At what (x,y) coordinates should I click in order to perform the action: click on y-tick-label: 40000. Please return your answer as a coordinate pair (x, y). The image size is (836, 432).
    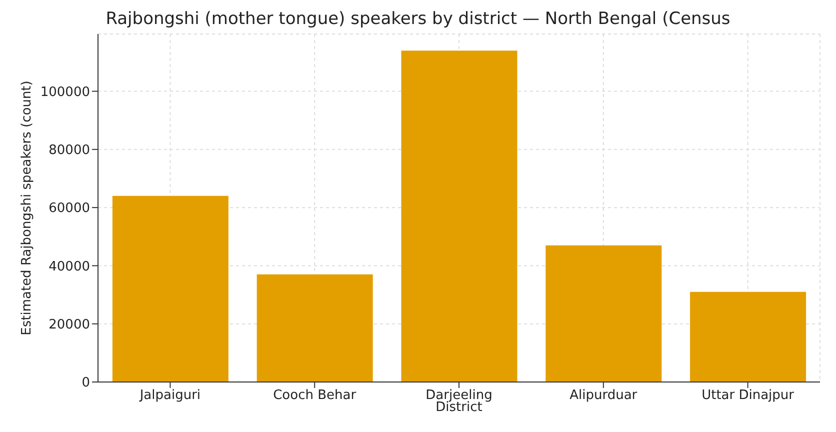
    Looking at the image, I should click on (69, 266).